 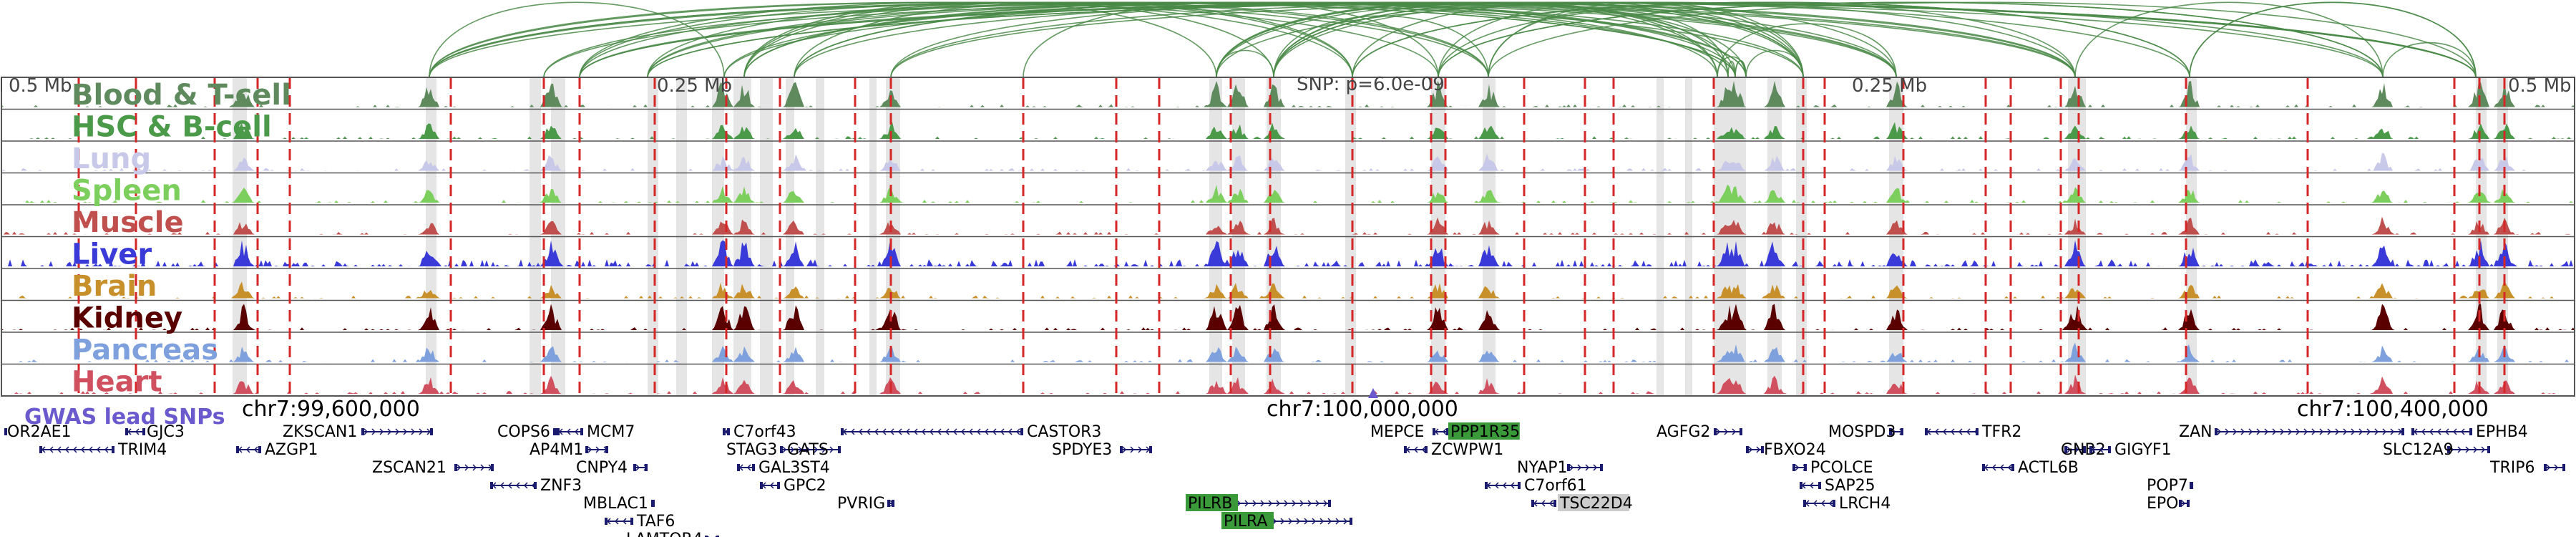 I want to click on gene-label: ZKSCAN1, so click(x=320, y=432).